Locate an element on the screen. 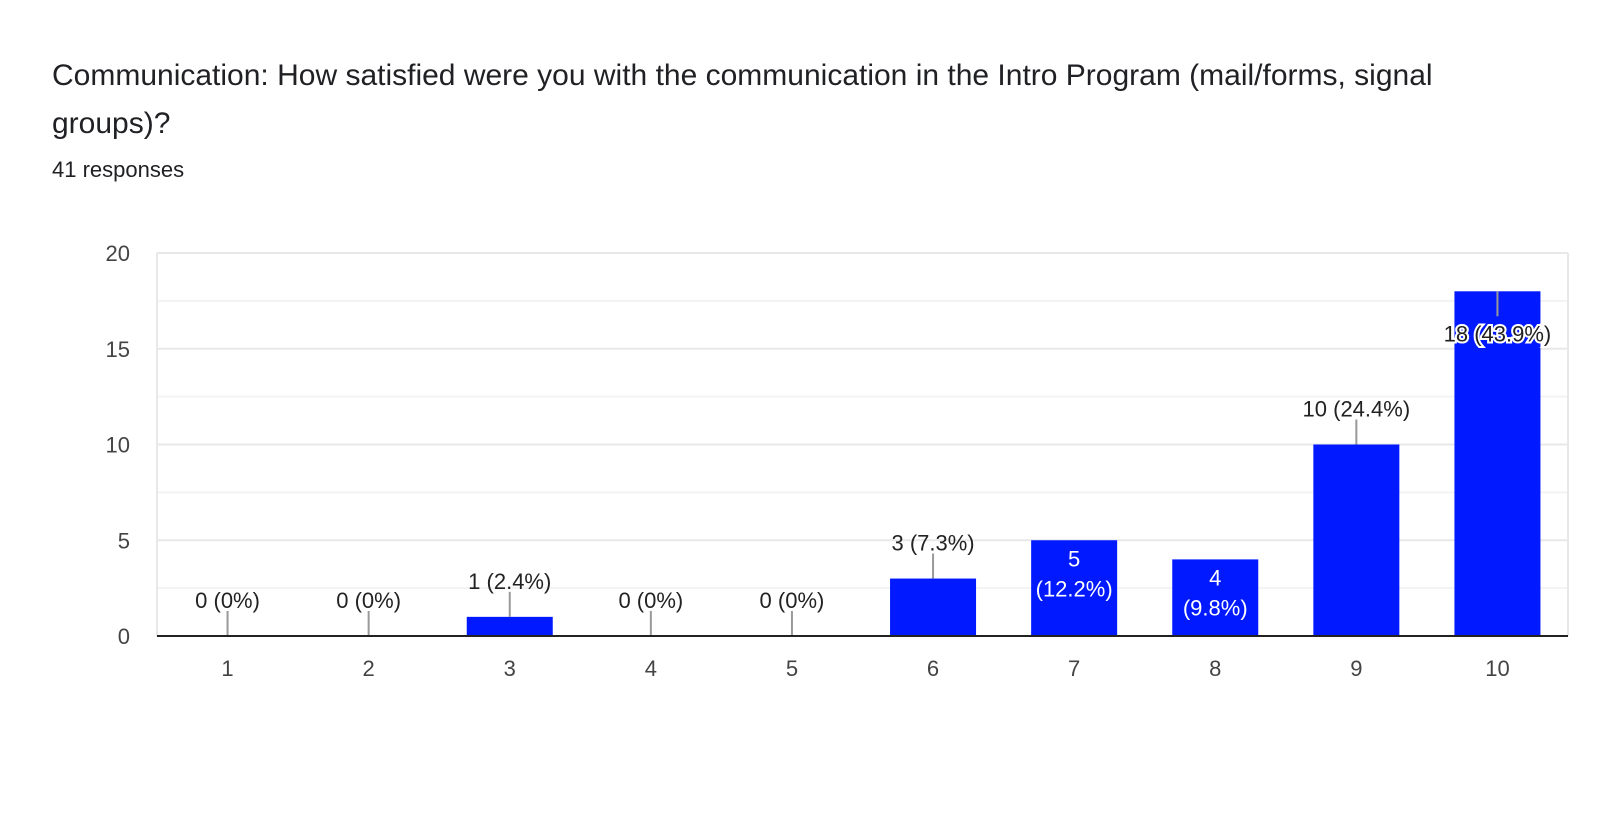  x-tick-label: 9 is located at coordinates (1356, 668).